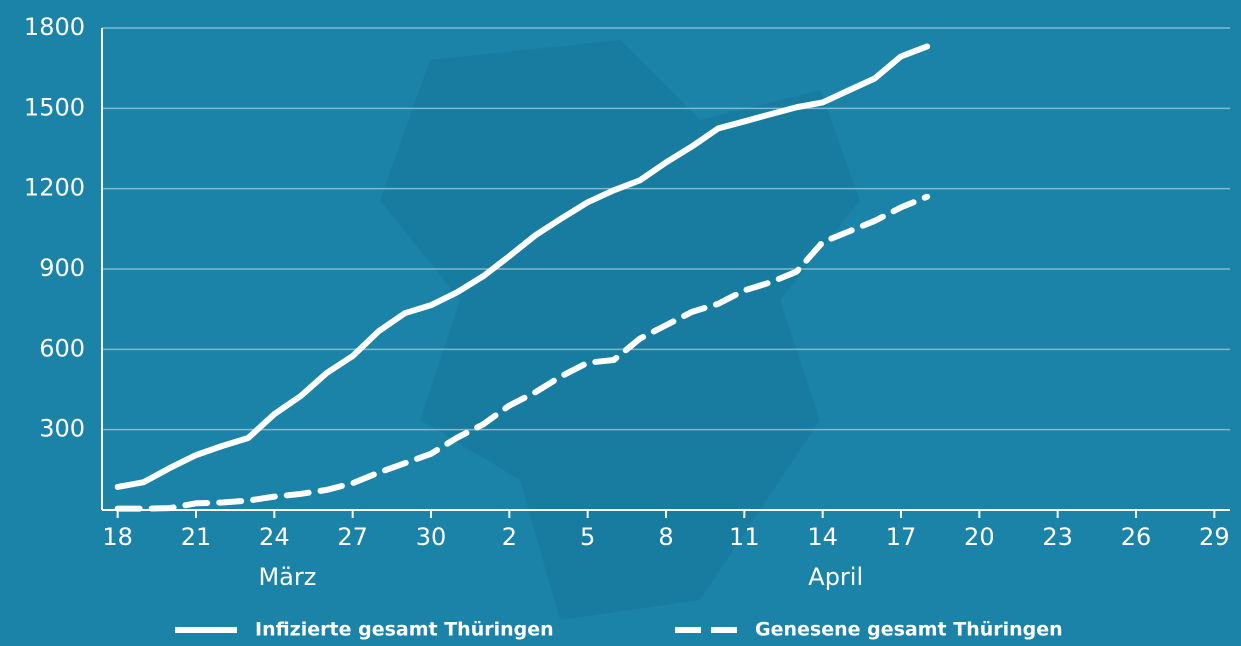  I want to click on x-tick-label: 11, so click(744, 537).